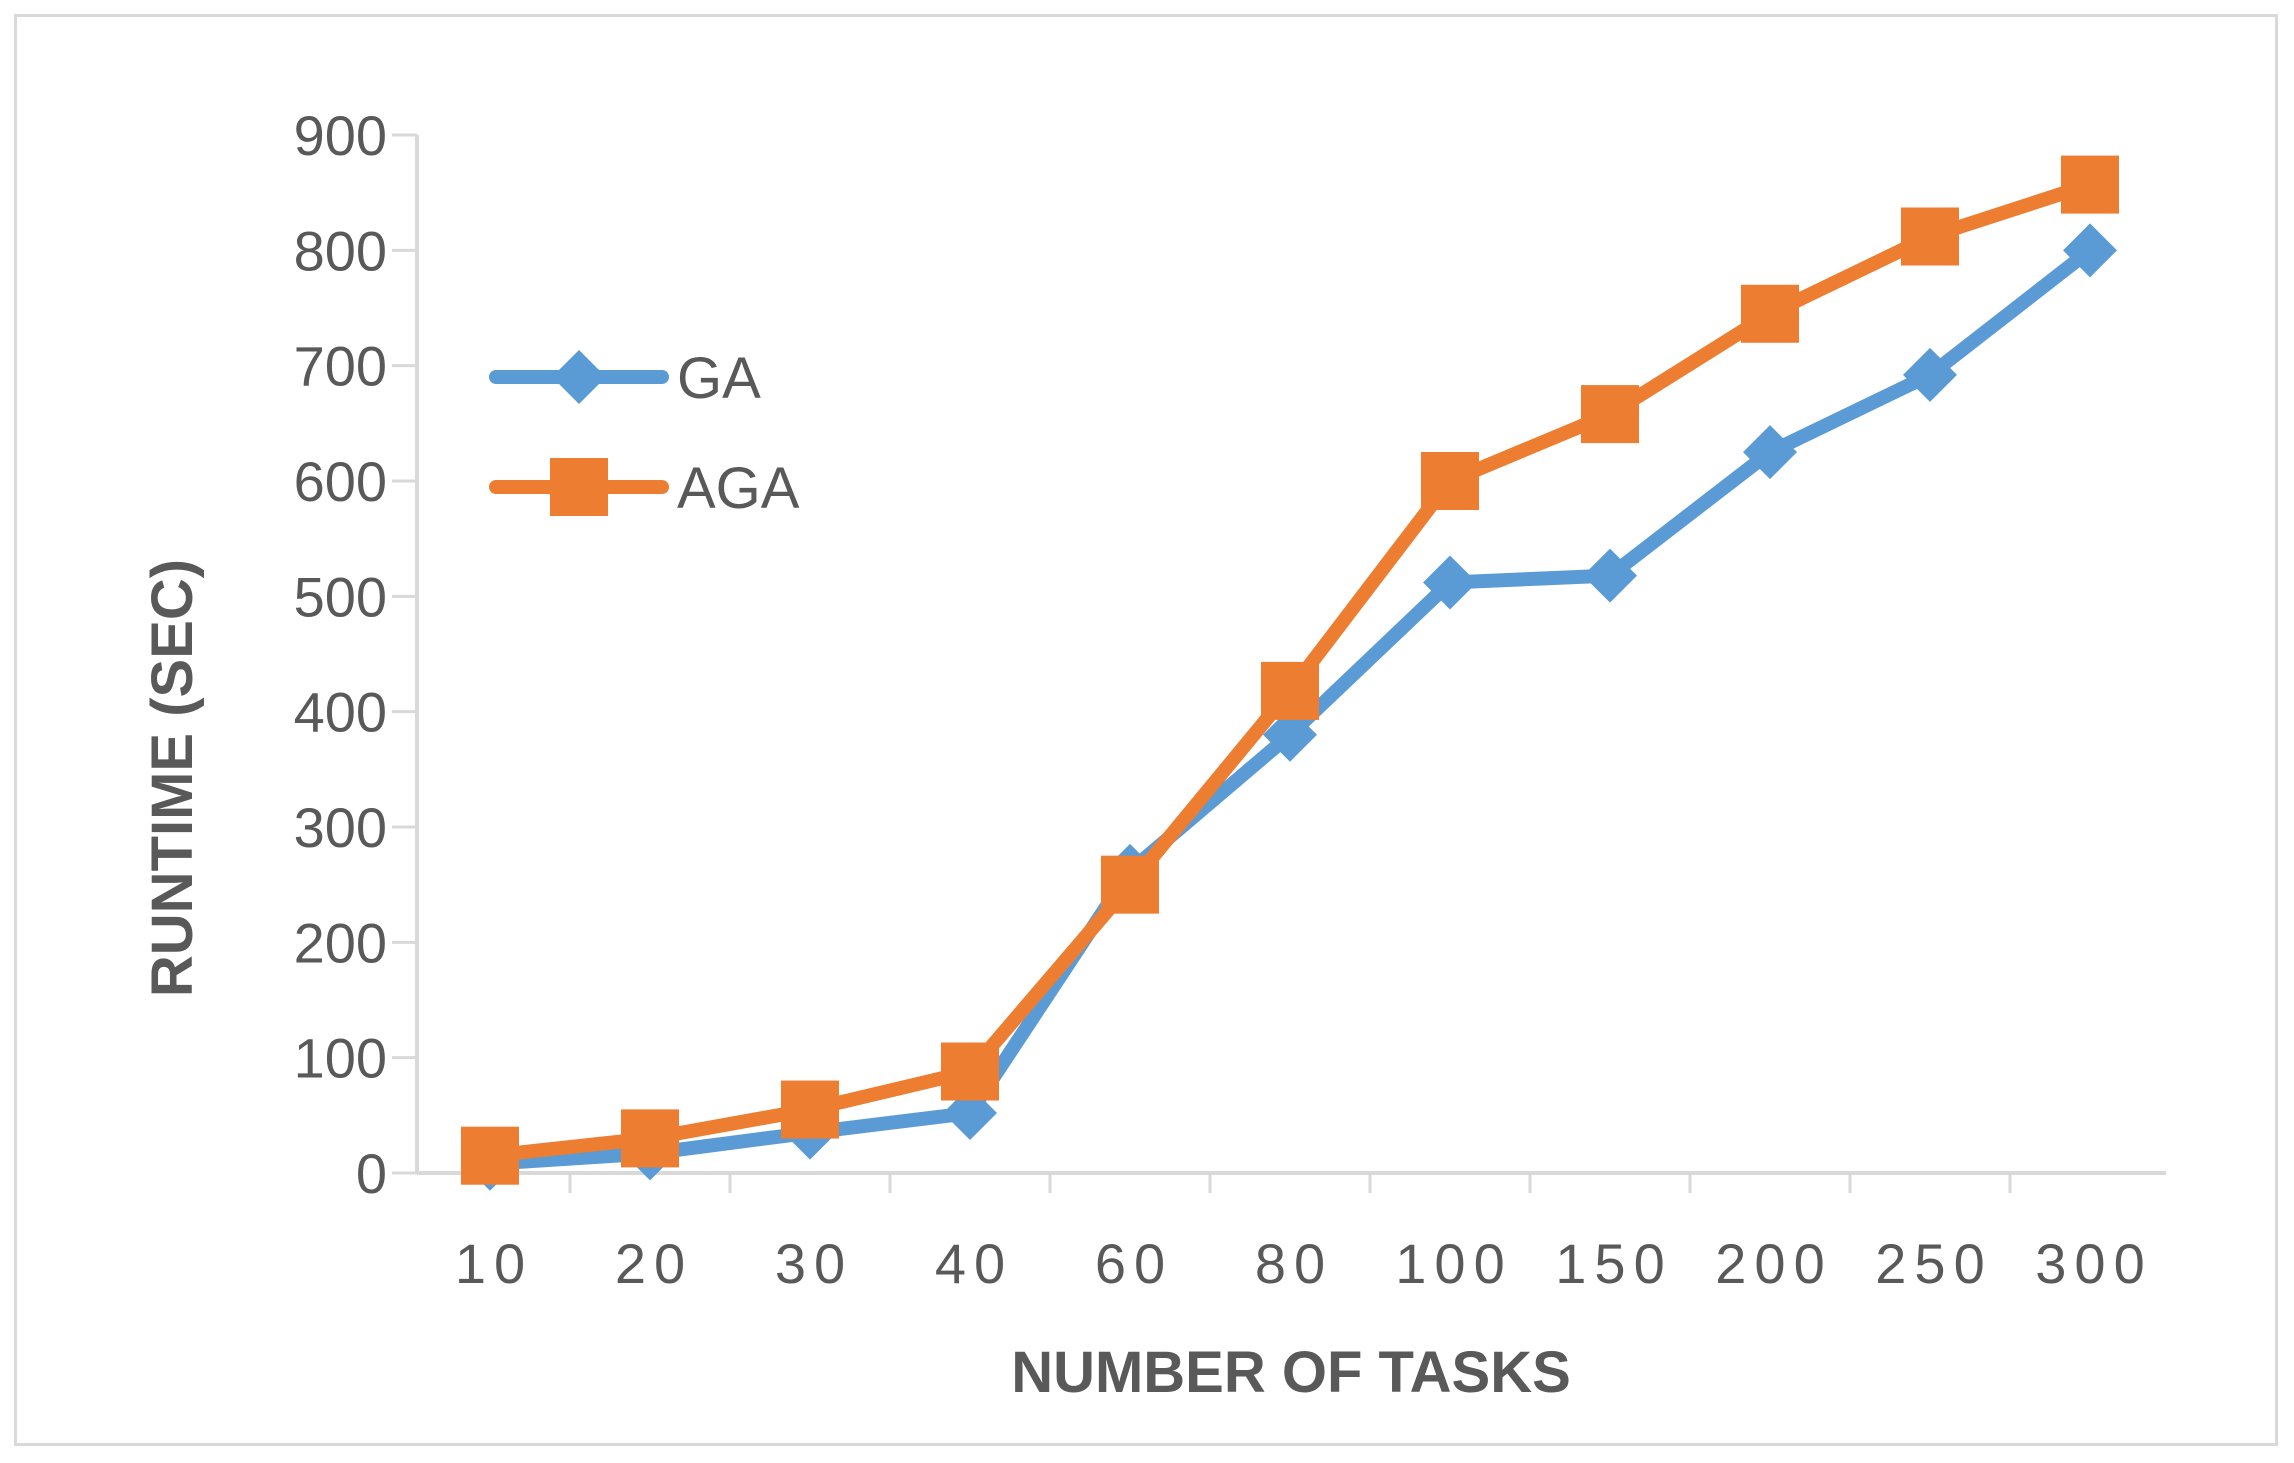  Describe the element at coordinates (371, 1173) in the screenshot. I see `y-tick-label: 0` at that location.